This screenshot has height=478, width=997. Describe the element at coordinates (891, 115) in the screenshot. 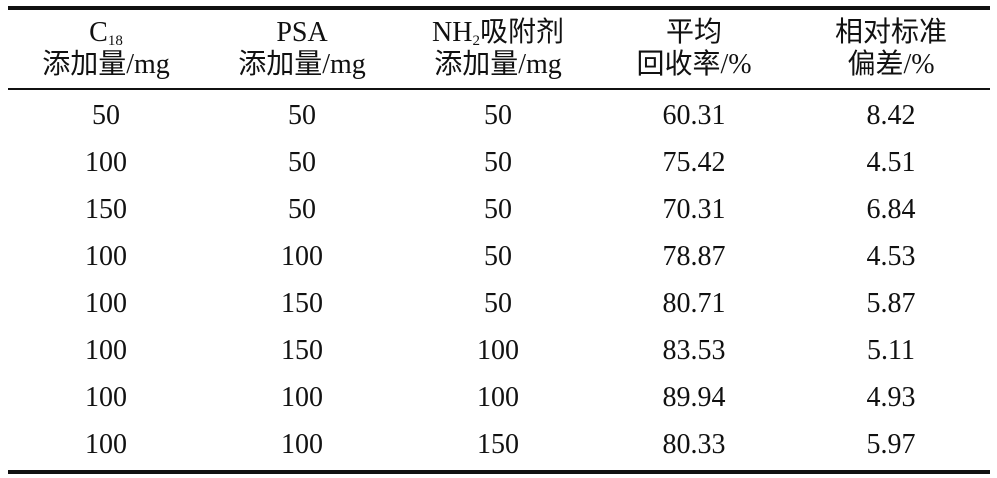

I see `table-cell: 8.42` at that location.